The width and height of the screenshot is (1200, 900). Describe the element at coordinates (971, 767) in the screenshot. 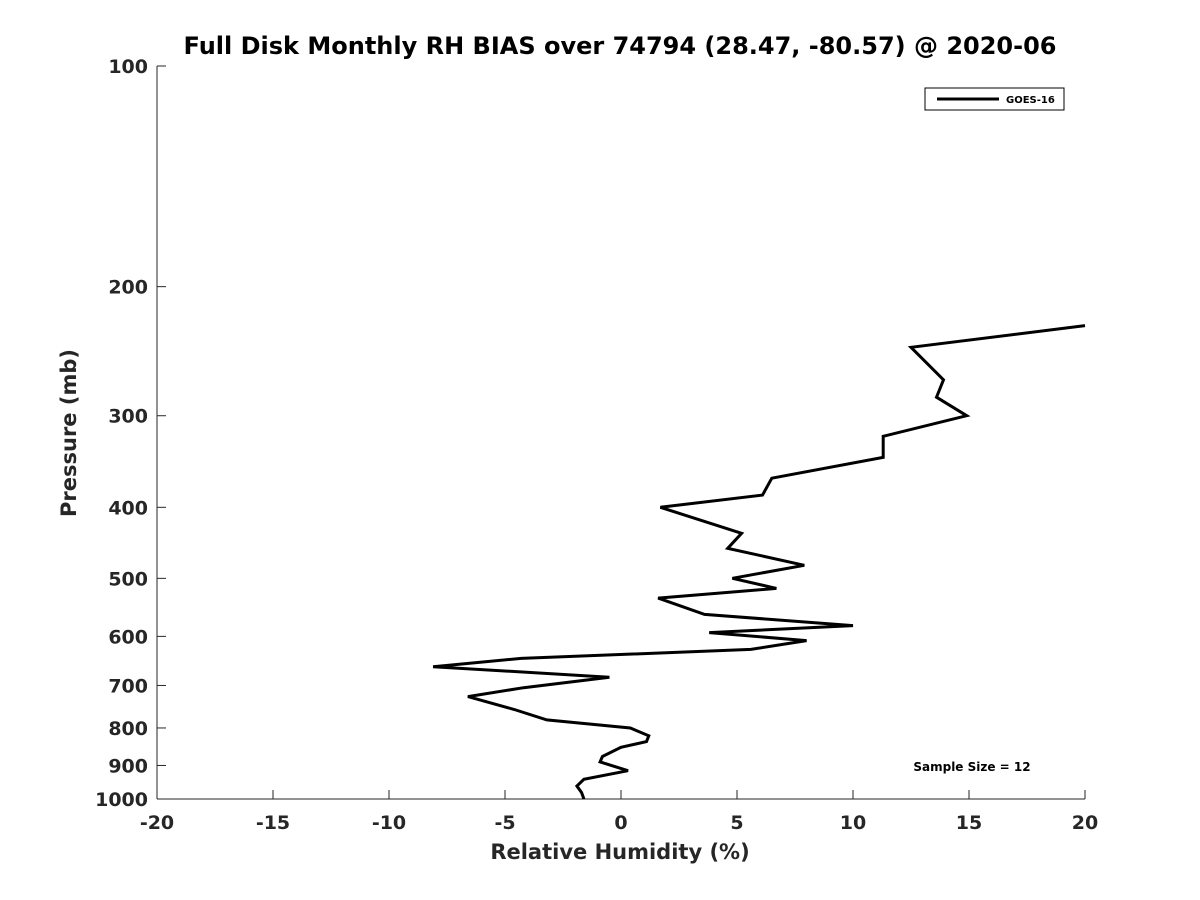

I see `sample-size-annotation: Sample Size = 12` at that location.